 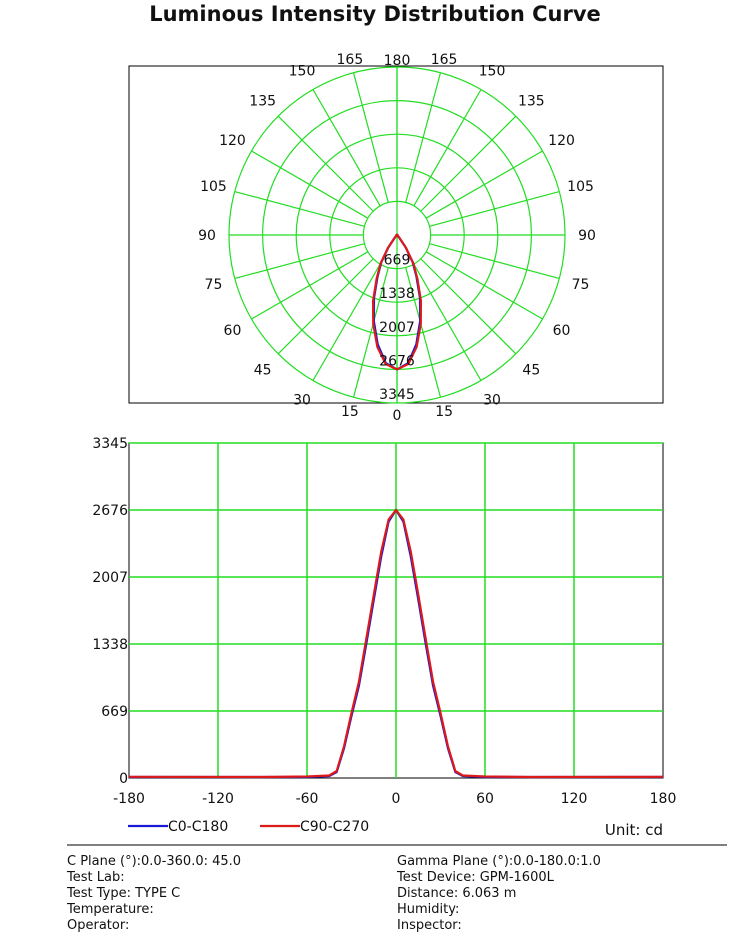 What do you see at coordinates (475, 877) in the screenshot?
I see `info-test-device: Test Device: GPM-1600L` at bounding box center [475, 877].